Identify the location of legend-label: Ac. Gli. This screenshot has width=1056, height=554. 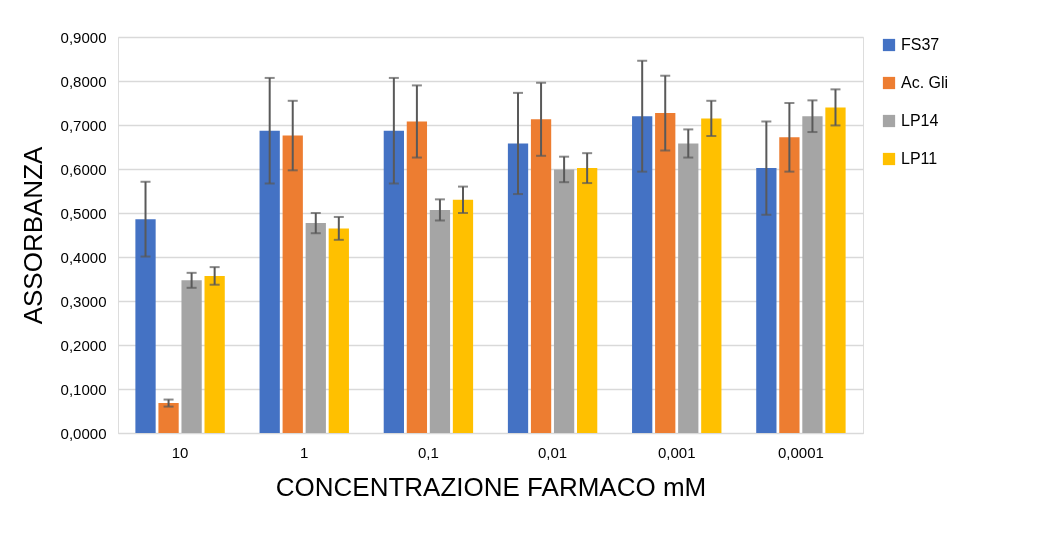
(925, 82).